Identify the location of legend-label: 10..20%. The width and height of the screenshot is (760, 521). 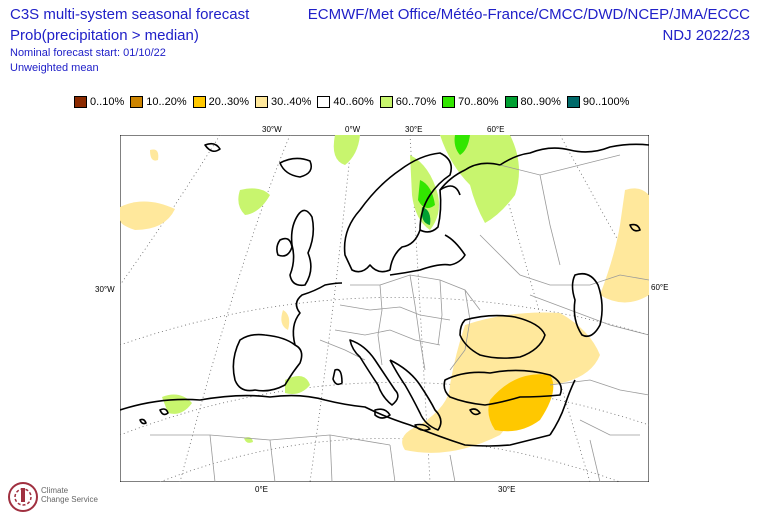
(166, 102).